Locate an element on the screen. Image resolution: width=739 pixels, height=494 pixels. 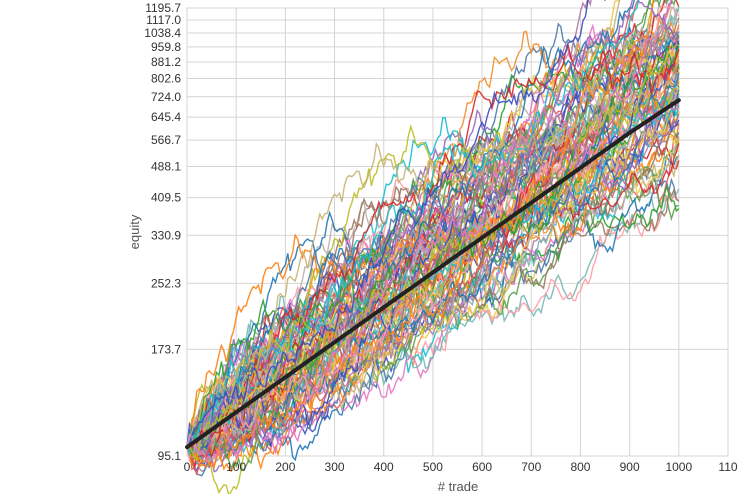
y-tick-label: 881.2 is located at coordinates (166, 62).